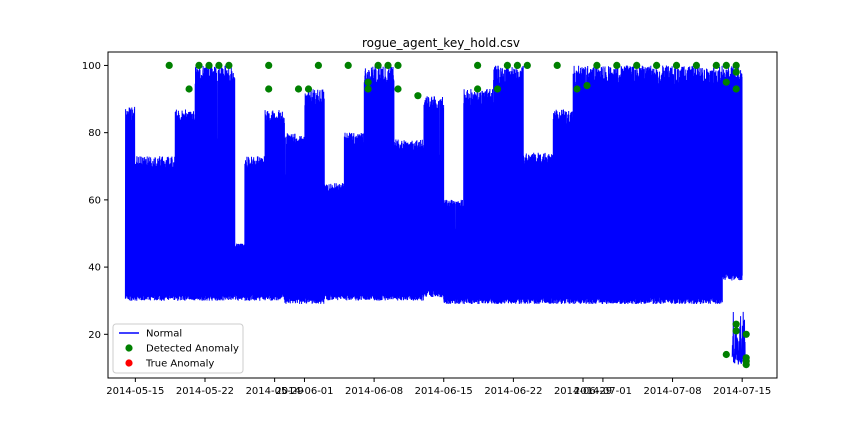 This screenshot has width=864, height=432. Describe the element at coordinates (164, 334) in the screenshot. I see `legend-label-0: Normal` at that location.